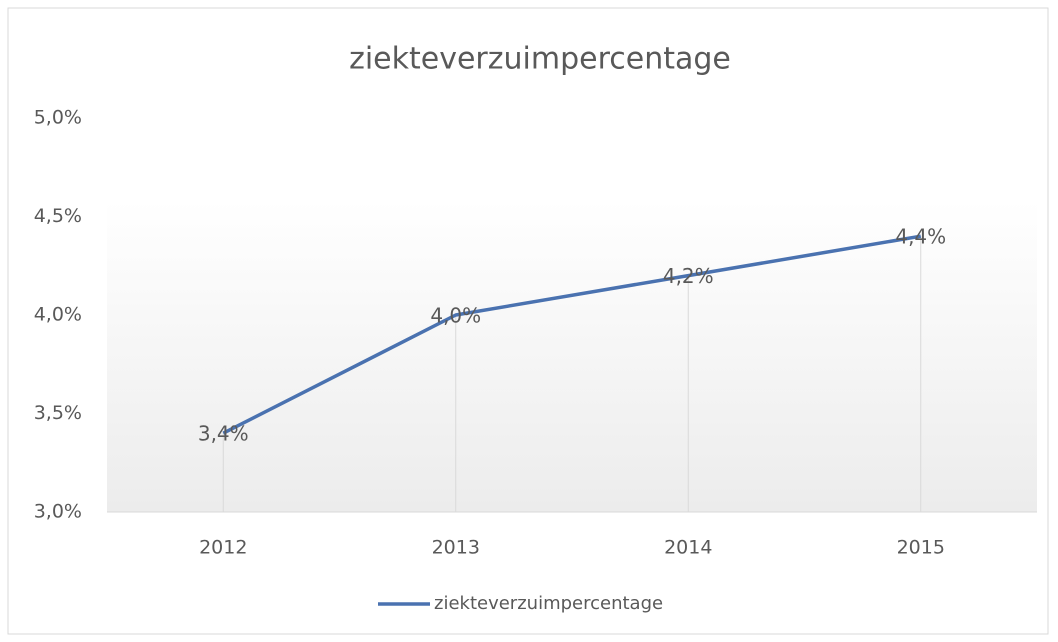 The height and width of the screenshot is (642, 1058). I want to click on chart-title: ziekteverzuimpercentage, so click(540, 59).